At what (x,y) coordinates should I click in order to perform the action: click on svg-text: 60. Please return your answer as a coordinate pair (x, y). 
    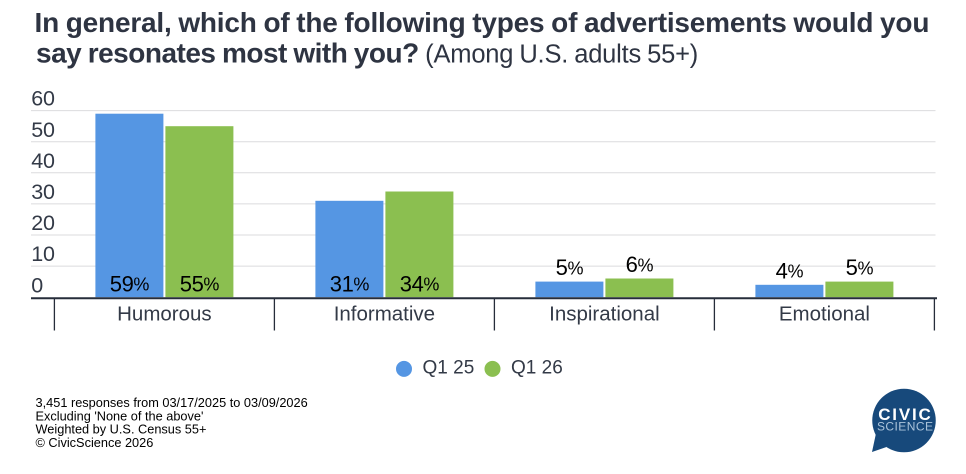
    Looking at the image, I should click on (43, 99).